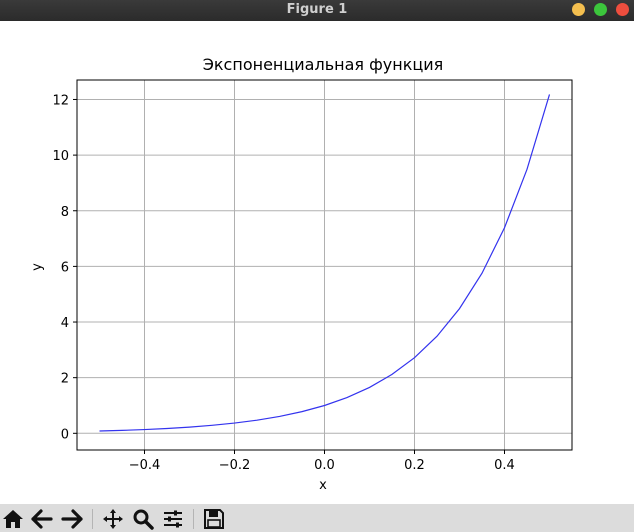  What do you see at coordinates (65, 212) in the screenshot?
I see `y-tick-label: 8` at bounding box center [65, 212].